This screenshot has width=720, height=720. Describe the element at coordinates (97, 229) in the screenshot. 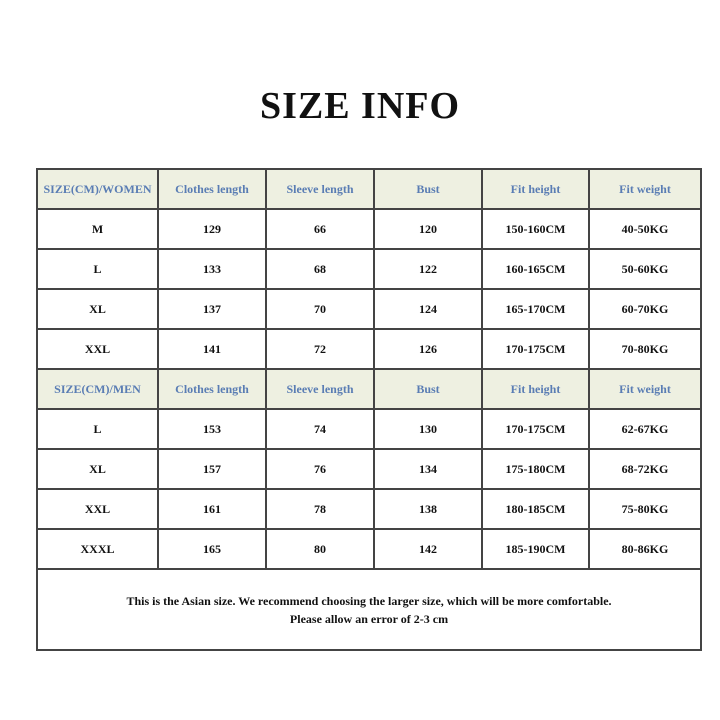

I see `table-cell: M` at that location.